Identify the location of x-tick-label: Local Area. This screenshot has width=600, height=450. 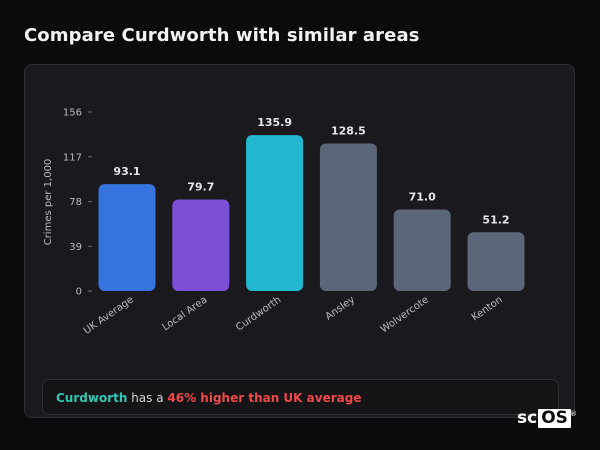
(185, 313).